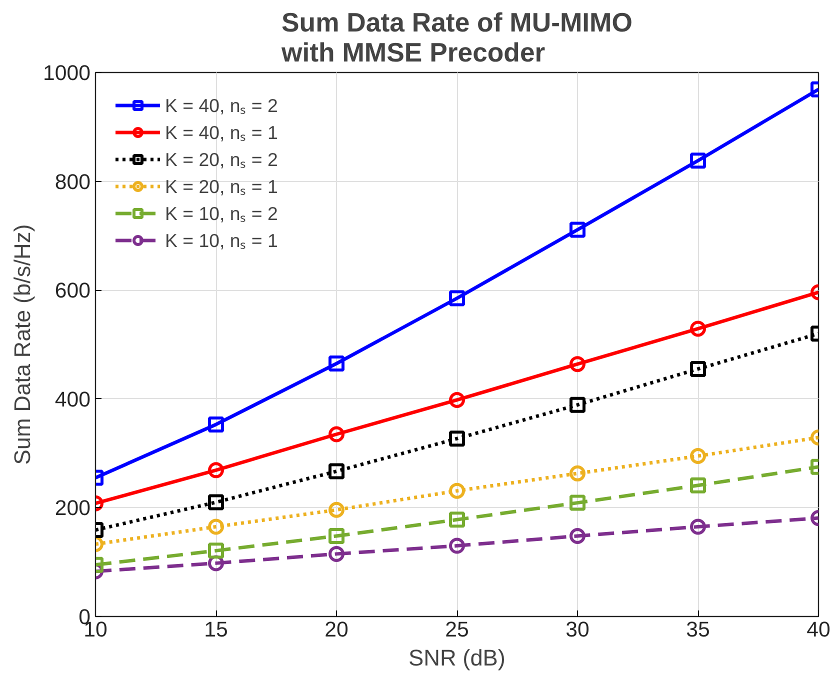 The height and width of the screenshot is (686, 833). What do you see at coordinates (72, 290) in the screenshot?
I see `y-tick-label: 600` at bounding box center [72, 290].